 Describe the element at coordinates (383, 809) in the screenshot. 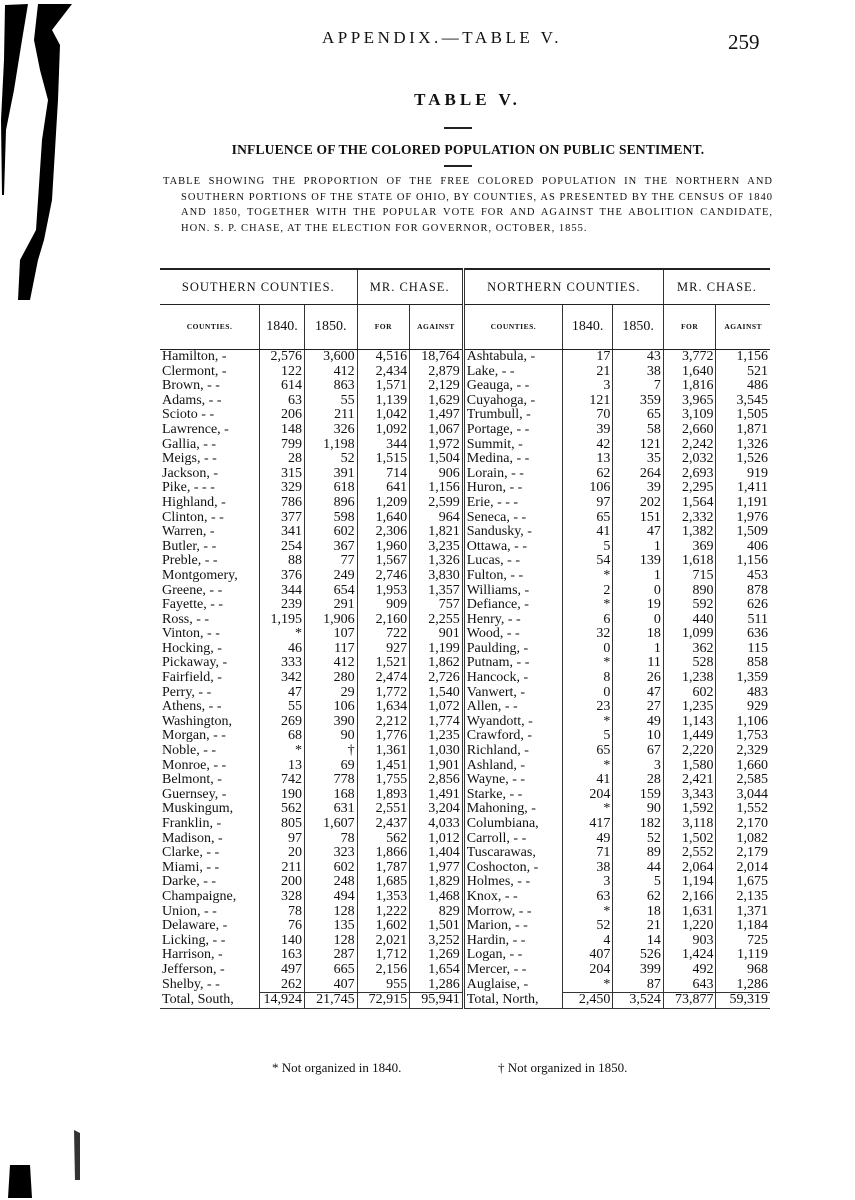

I see `south-votes-for: 2,551` at that location.